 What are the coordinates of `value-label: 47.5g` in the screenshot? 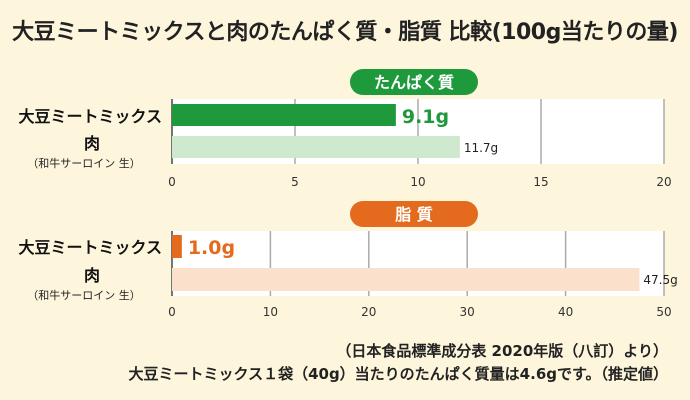 It's located at (660, 280).